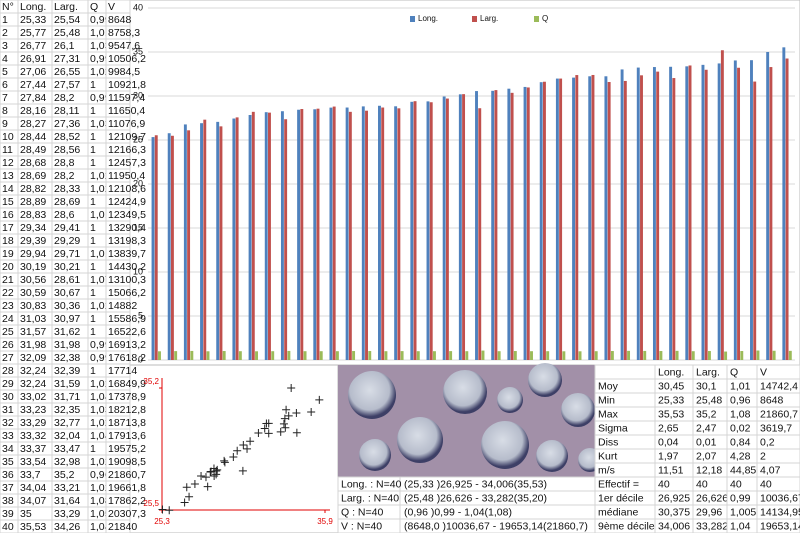  What do you see at coordinates (33, 527) in the screenshot?
I see `table-cell: 35,53` at bounding box center [33, 527].